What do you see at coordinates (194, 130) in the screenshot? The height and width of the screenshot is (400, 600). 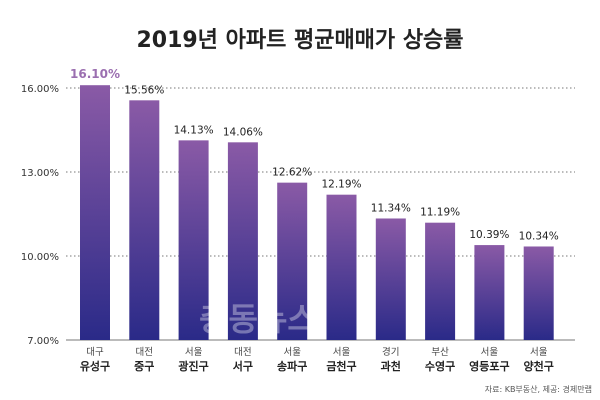 I see `bar-value-label: 14.13%` at bounding box center [194, 130].